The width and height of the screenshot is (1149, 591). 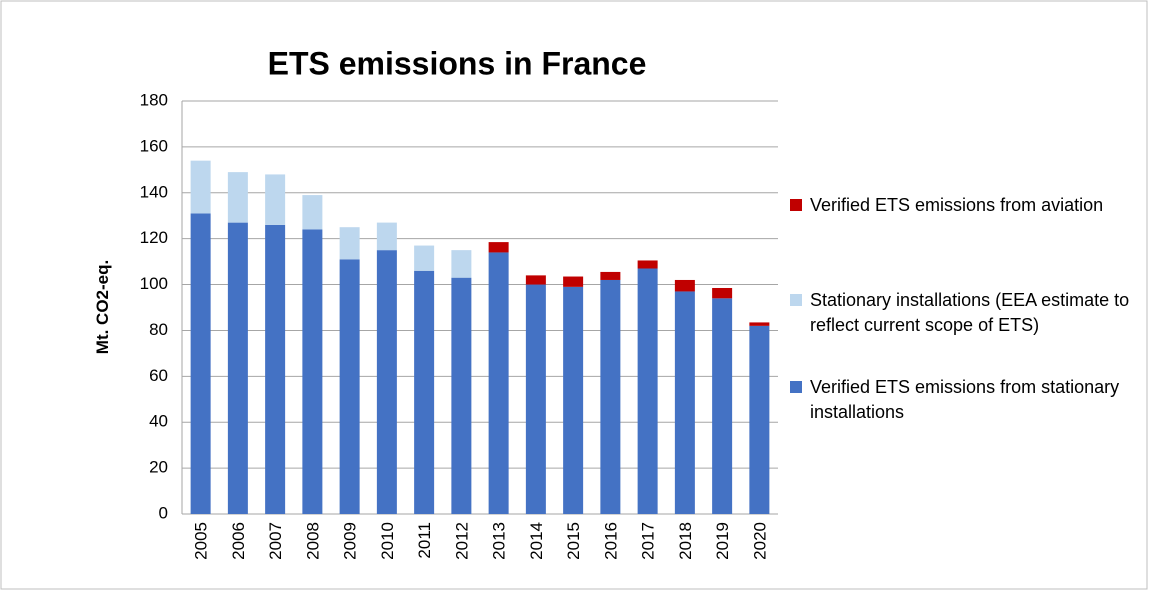 What do you see at coordinates (158, 421) in the screenshot?
I see `y-tick-label: 40` at bounding box center [158, 421].